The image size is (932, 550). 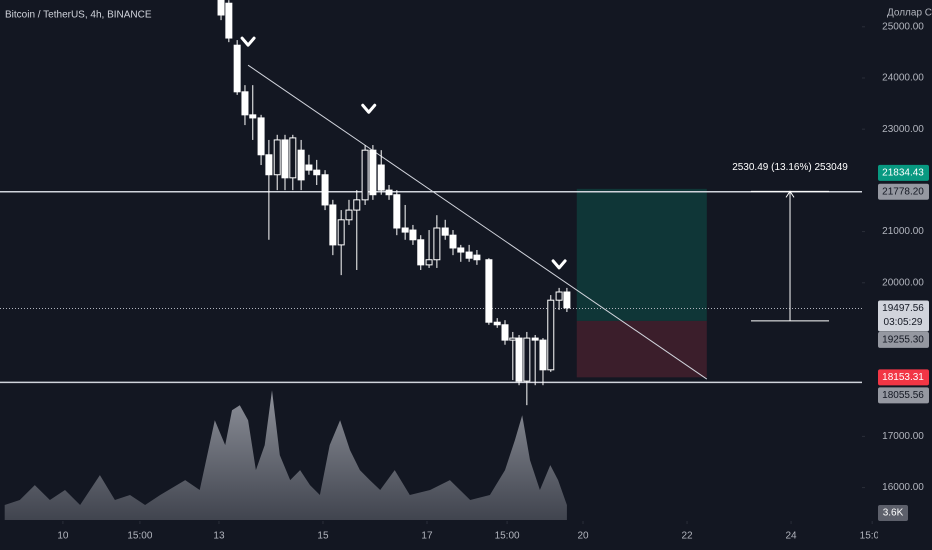 I want to click on x-tick-label: 15, so click(x=323, y=536).